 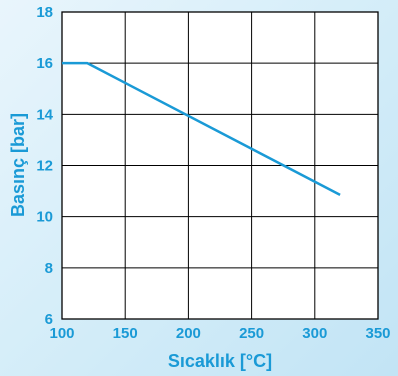 What do you see at coordinates (125, 333) in the screenshot?
I see `x-tick-label: 150` at bounding box center [125, 333].